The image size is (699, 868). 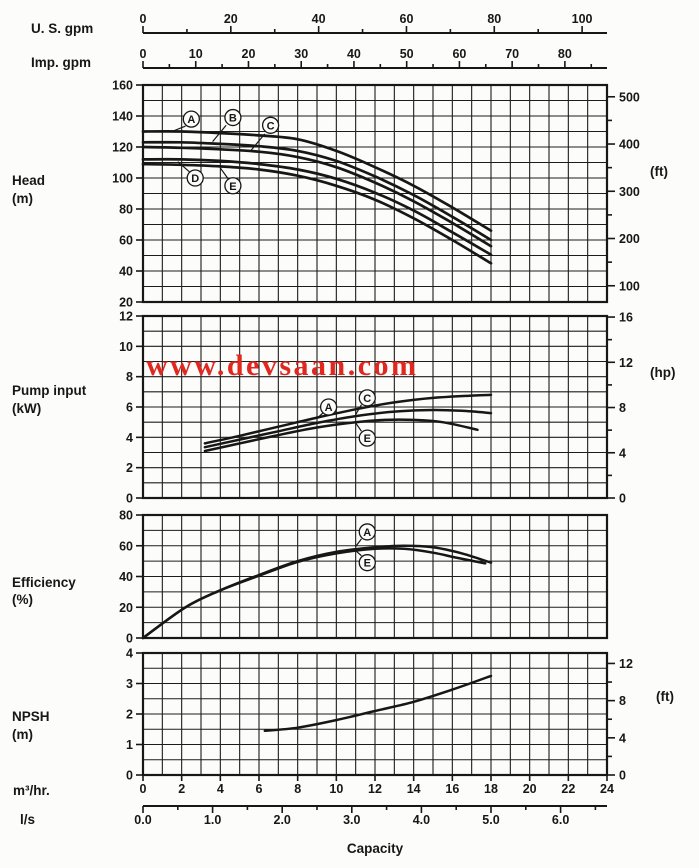 I want to click on efficiency-axis-unit: (%), so click(x=22, y=599).